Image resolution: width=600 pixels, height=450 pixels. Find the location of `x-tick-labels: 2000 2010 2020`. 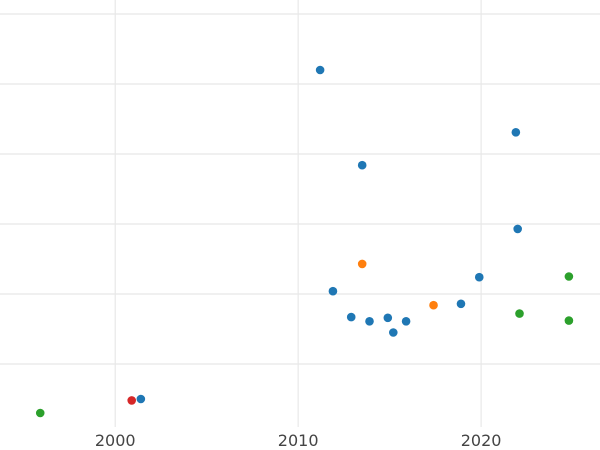

x-tick-labels: 2000 2010 2020 is located at coordinates (298, 440).